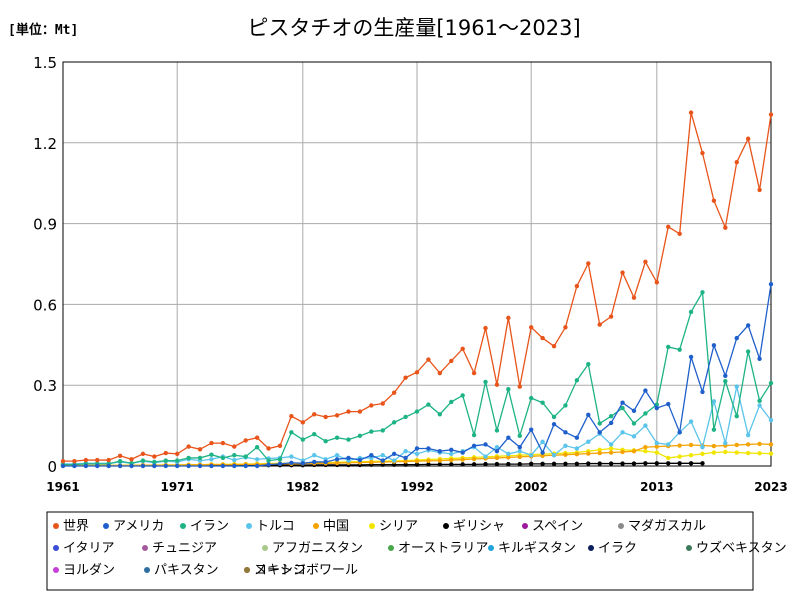  What do you see at coordinates (393, 526) in the screenshot?
I see `legend-item: シリア` at bounding box center [393, 526].